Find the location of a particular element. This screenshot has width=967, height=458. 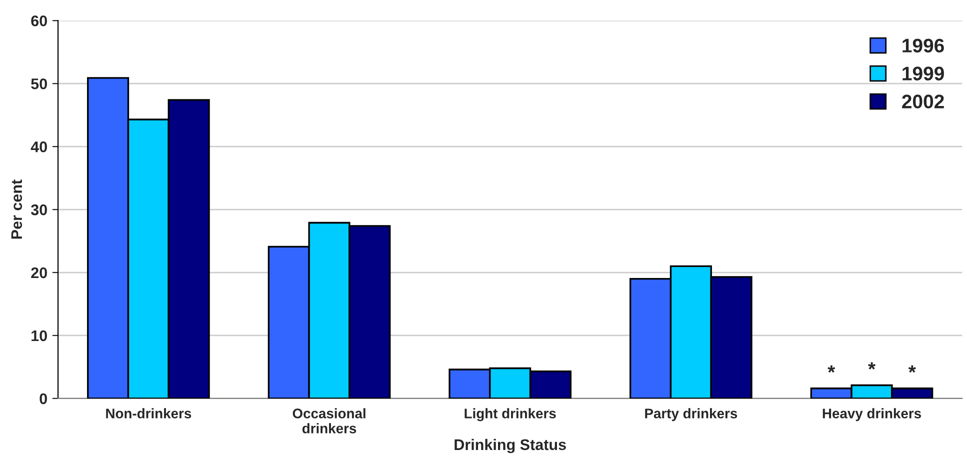

y-tick-label: 60 is located at coordinates (39, 20).